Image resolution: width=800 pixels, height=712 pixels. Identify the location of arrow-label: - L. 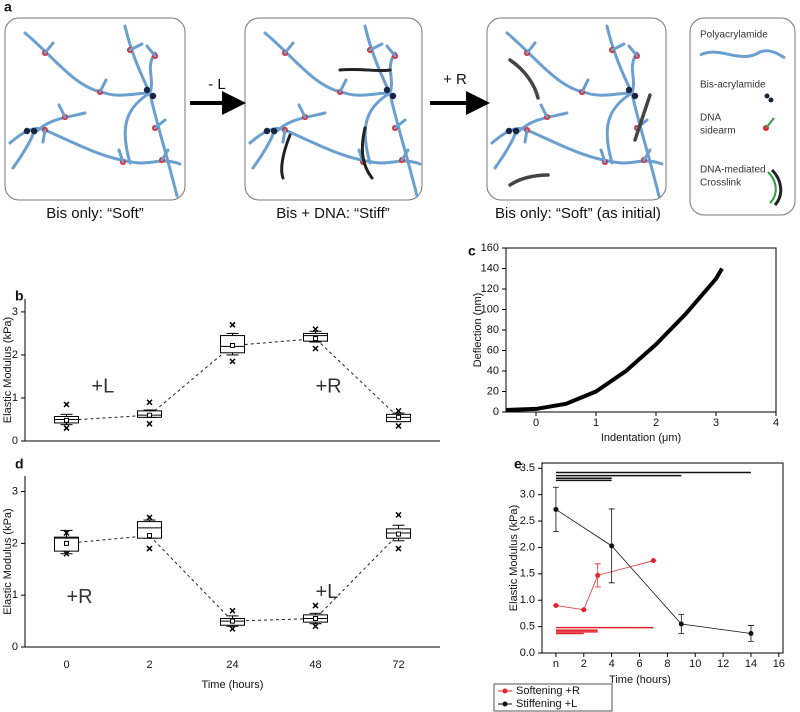
(217, 84).